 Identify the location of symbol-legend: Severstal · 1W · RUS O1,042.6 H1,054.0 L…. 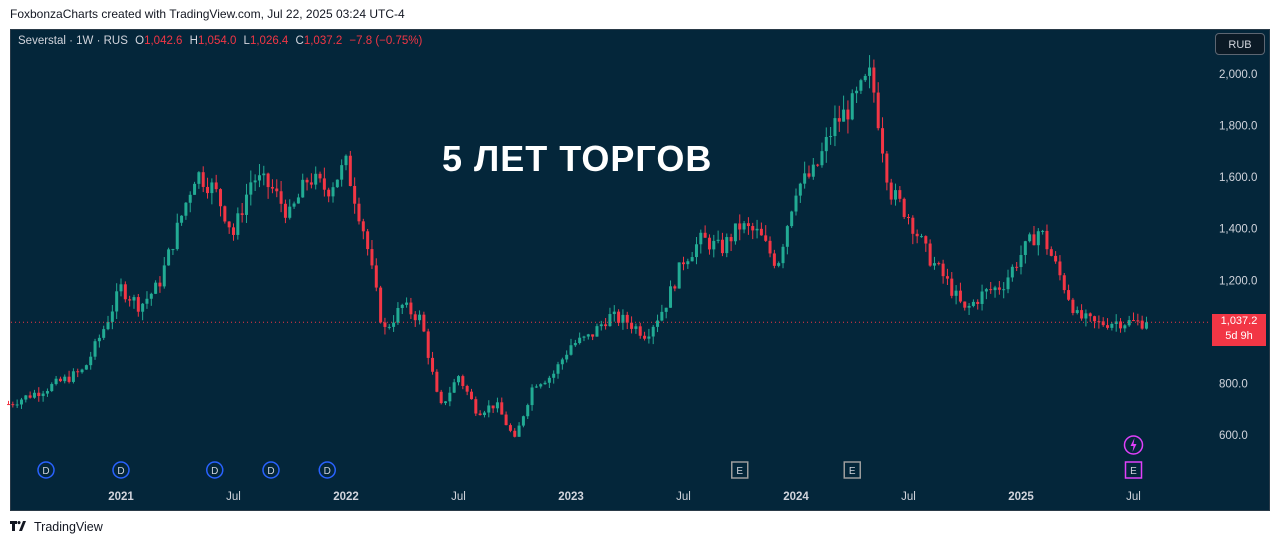
(220, 41).